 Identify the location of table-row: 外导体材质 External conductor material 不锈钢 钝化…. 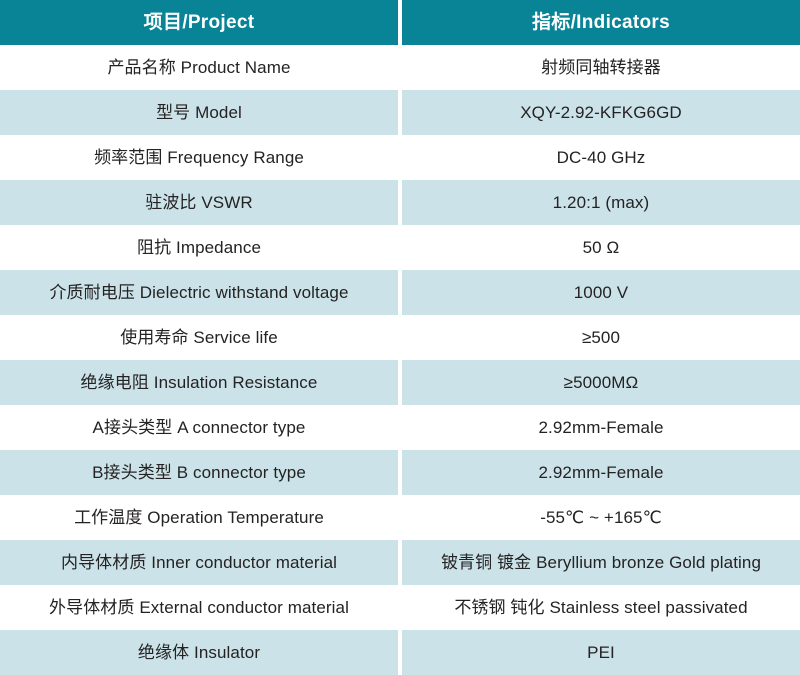
(400, 607).